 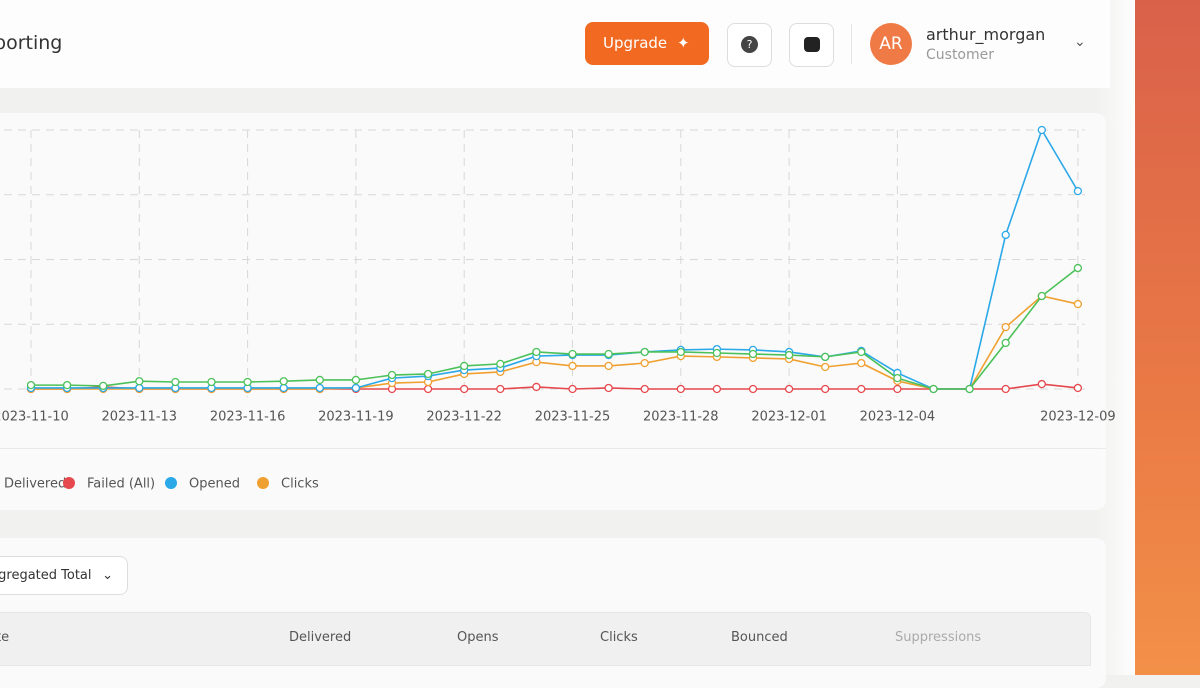 What do you see at coordinates (248, 417) in the screenshot?
I see `x-tick-label: 2023-11-16` at bounding box center [248, 417].